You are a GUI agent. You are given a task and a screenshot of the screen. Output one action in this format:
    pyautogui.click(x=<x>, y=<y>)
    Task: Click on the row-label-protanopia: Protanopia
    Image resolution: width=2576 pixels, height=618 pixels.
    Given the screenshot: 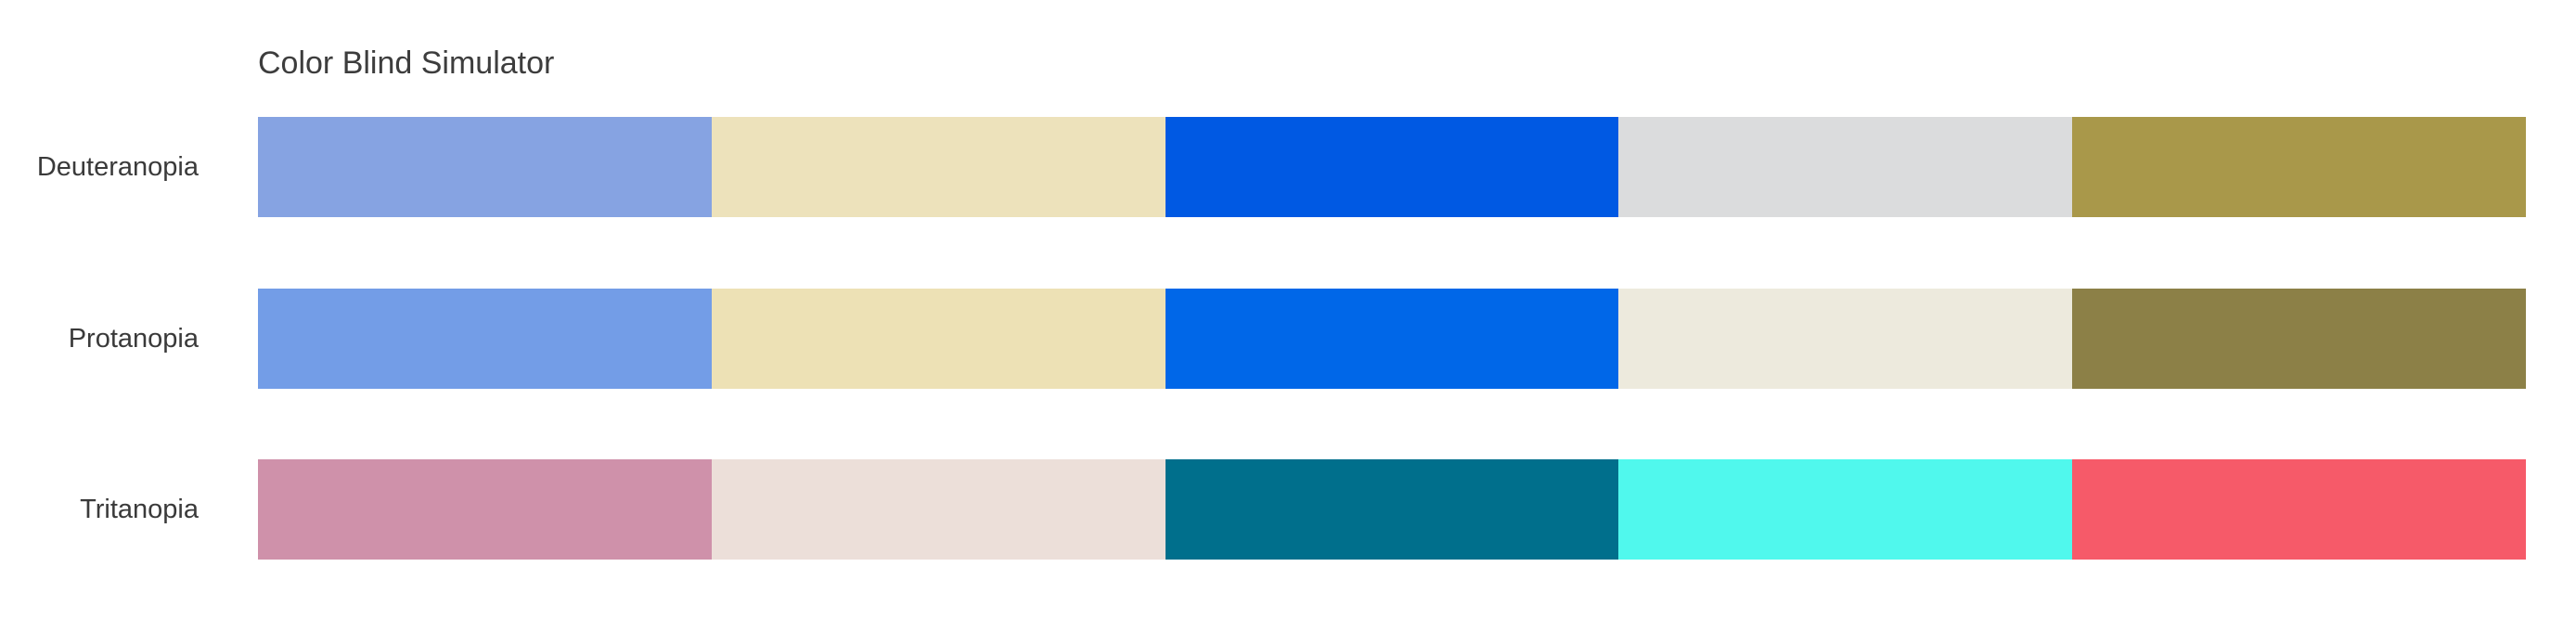 What is the action you would take?
    pyautogui.click(x=133, y=339)
    